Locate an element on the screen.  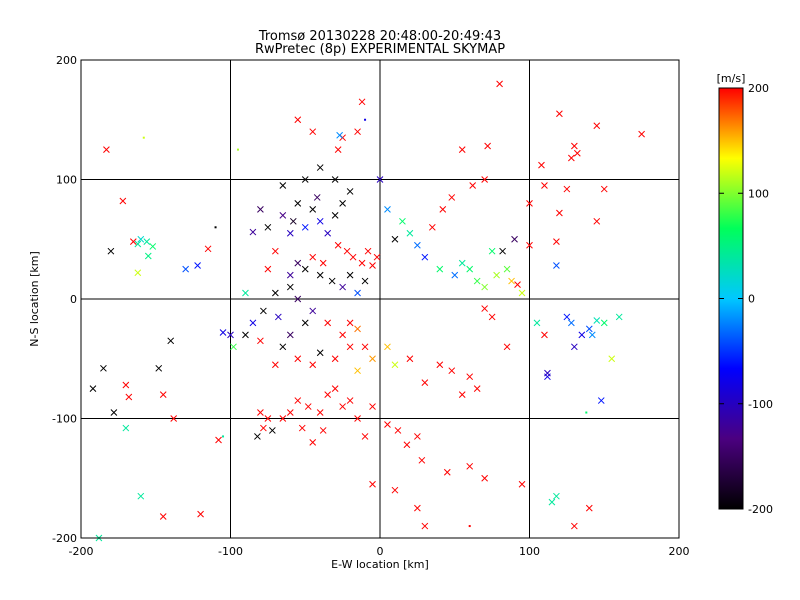
x-tick-label: -200 is located at coordinates (81, 551).